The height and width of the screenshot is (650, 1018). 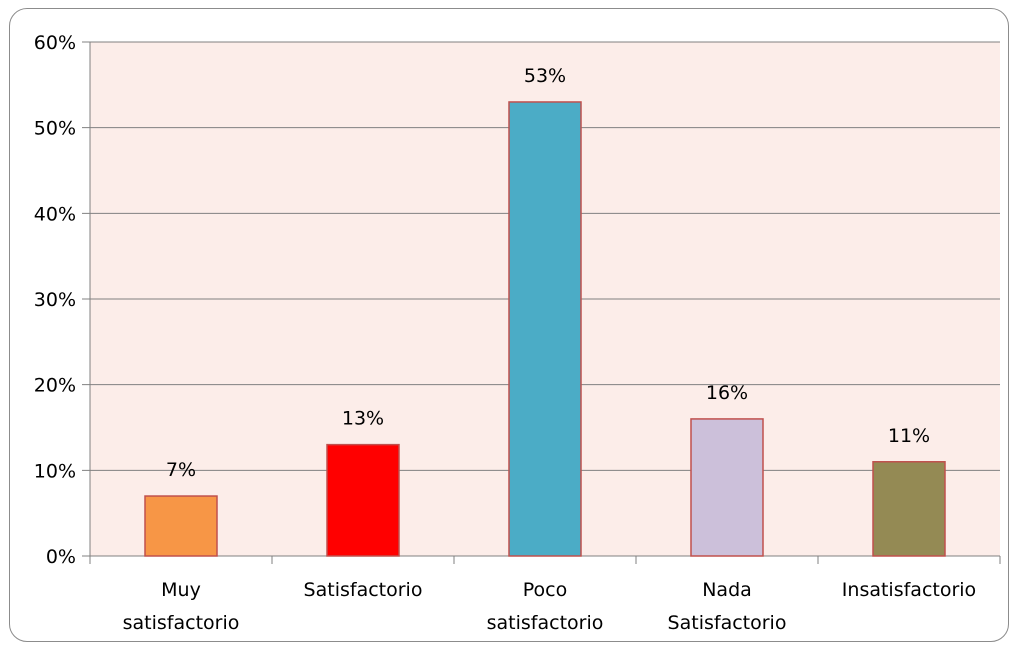 What do you see at coordinates (727, 590) in the screenshot?
I see `category-label: Nada` at bounding box center [727, 590].